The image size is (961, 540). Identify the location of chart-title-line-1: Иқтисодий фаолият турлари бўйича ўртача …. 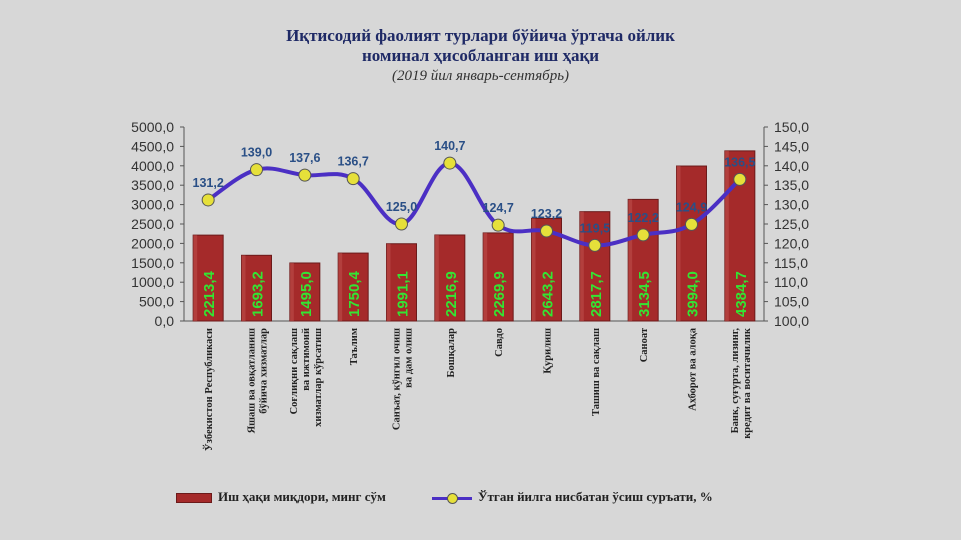
(480, 35).